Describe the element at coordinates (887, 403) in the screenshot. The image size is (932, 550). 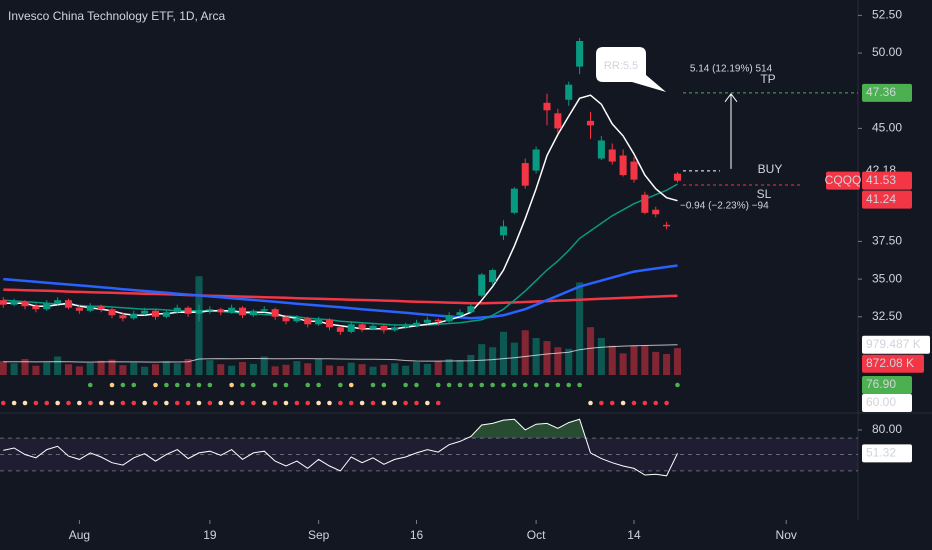
I see `indicator-label-box` at that location.